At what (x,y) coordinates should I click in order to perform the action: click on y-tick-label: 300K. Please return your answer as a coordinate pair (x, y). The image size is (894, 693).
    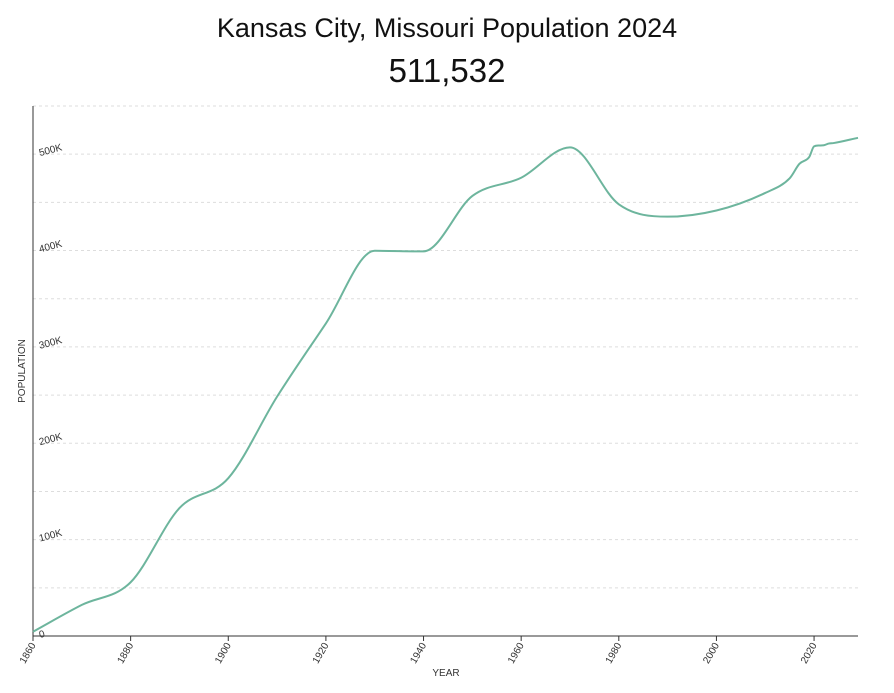
    Looking at the image, I should click on (51, 343).